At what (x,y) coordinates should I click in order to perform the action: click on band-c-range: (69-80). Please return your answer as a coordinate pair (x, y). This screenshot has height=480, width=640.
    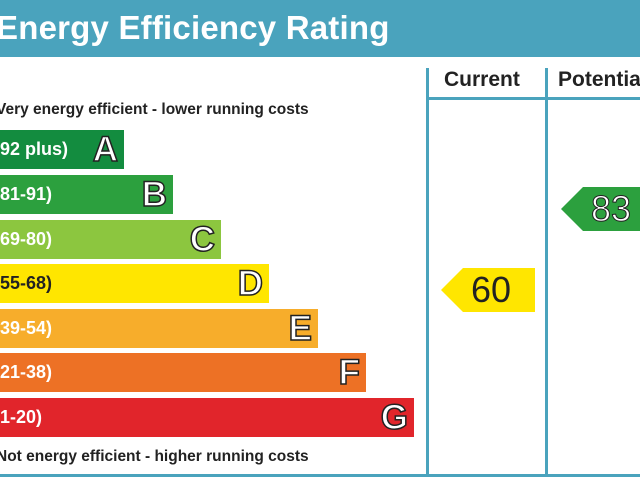
    Looking at the image, I should click on (26, 239).